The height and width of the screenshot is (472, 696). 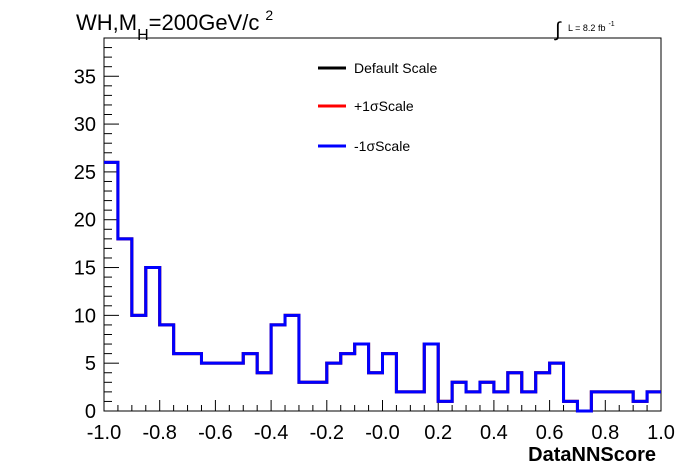 I want to click on y-tick-label: 0, so click(x=90, y=412).